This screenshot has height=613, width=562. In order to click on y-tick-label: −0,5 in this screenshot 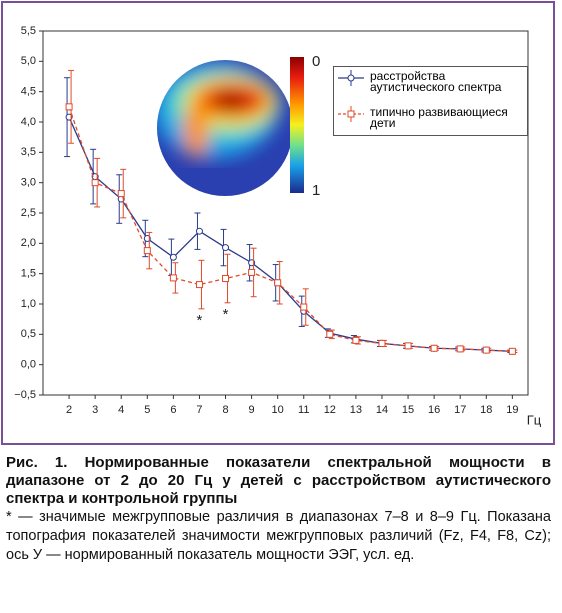, I will do `click(25, 395)`.